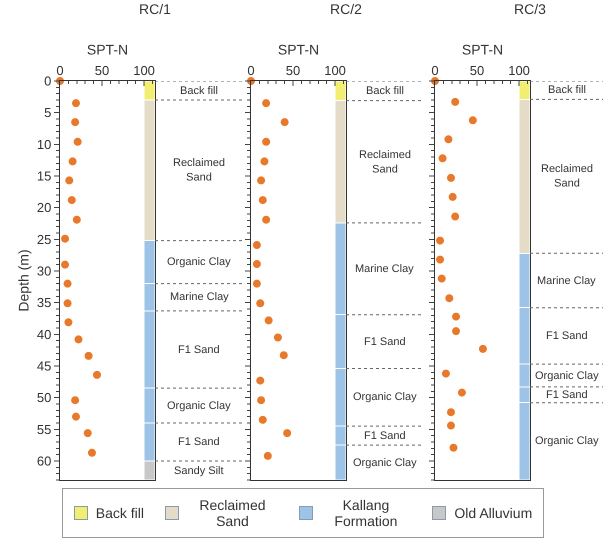  I want to click on category-label: Old Alluvium, so click(493, 513).